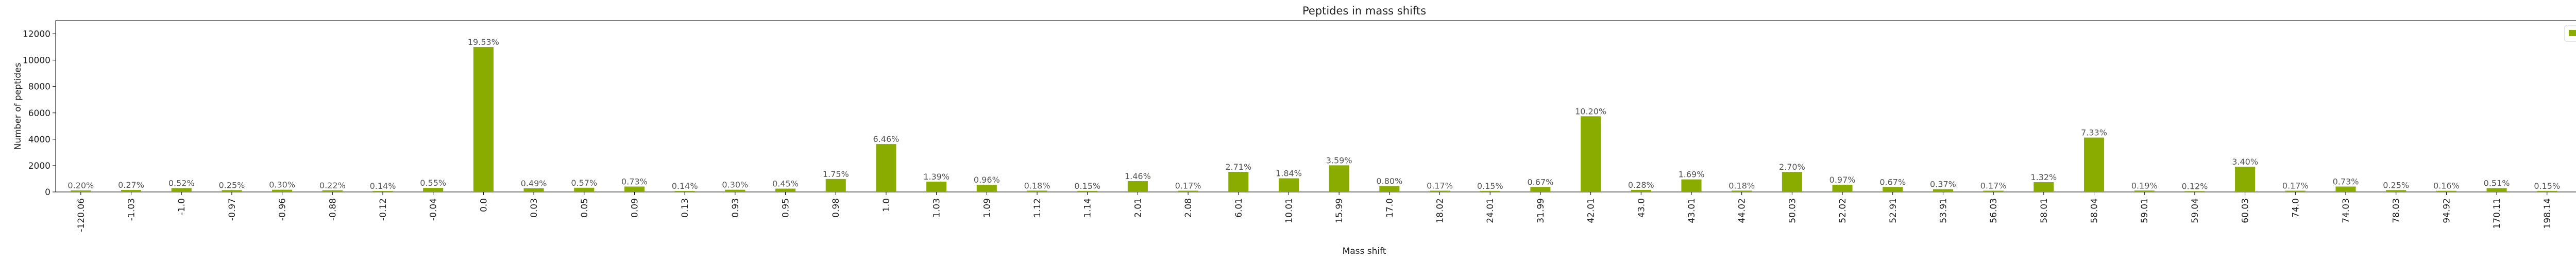  I want to click on x-tick-label: 0.93, so click(736, 208).